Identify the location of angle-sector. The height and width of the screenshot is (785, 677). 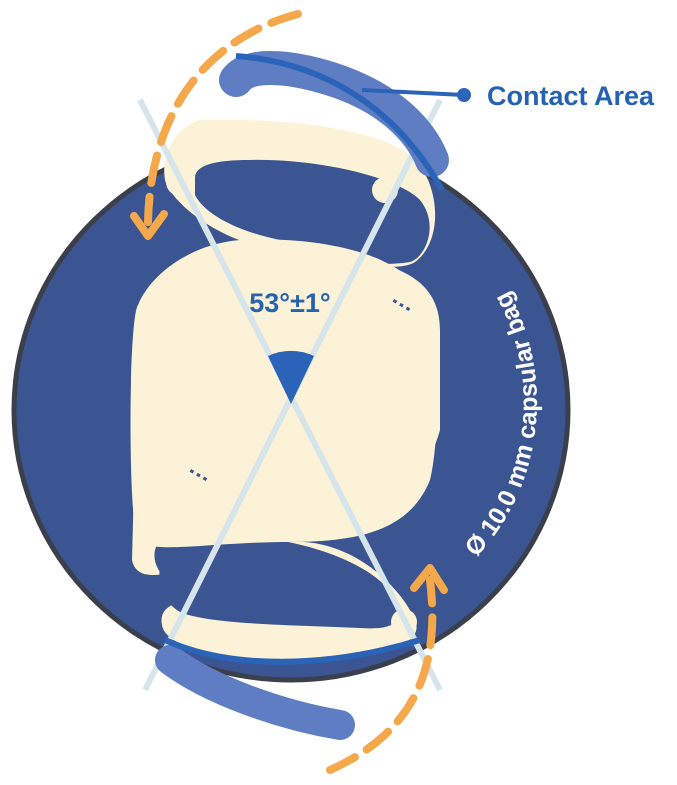
(291, 377).